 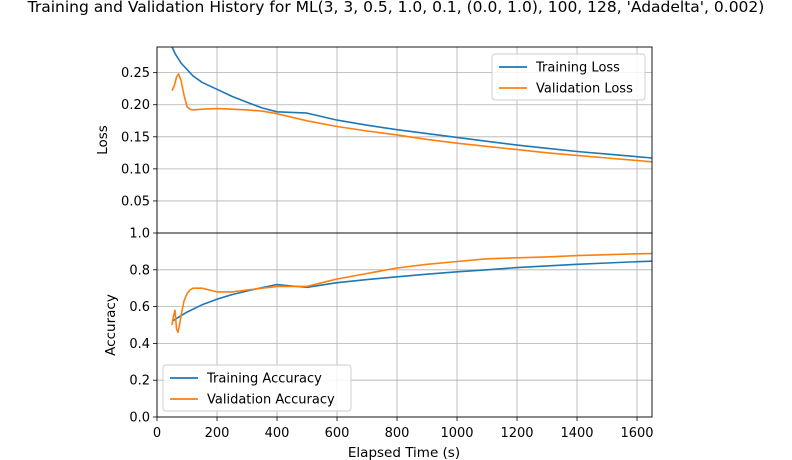 What do you see at coordinates (111, 325) in the screenshot?
I see `accuracy-ylabel: Accuracy` at bounding box center [111, 325].